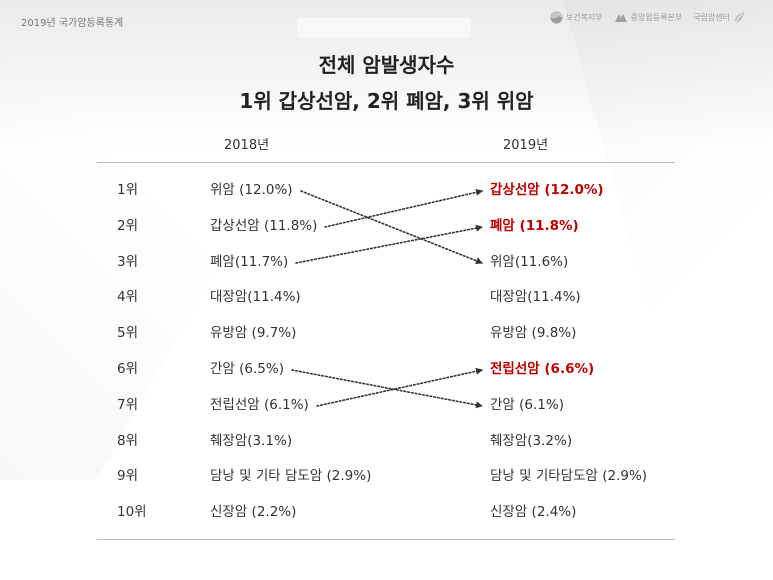 The height and width of the screenshot is (580, 773). Describe the element at coordinates (247, 145) in the screenshot. I see `column-header-2018: 2018년` at that location.